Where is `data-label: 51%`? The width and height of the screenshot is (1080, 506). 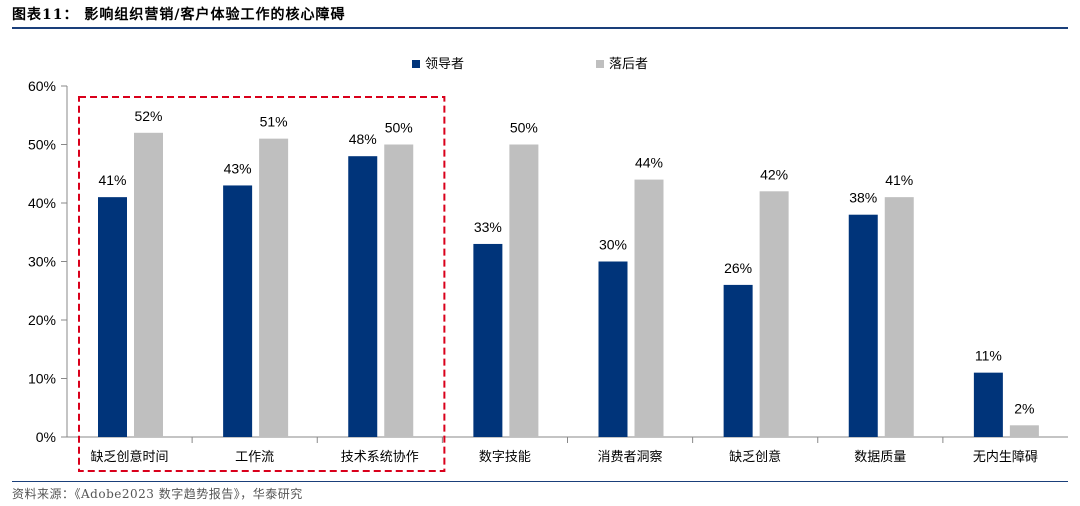 data-label: 51% is located at coordinates (274, 122).